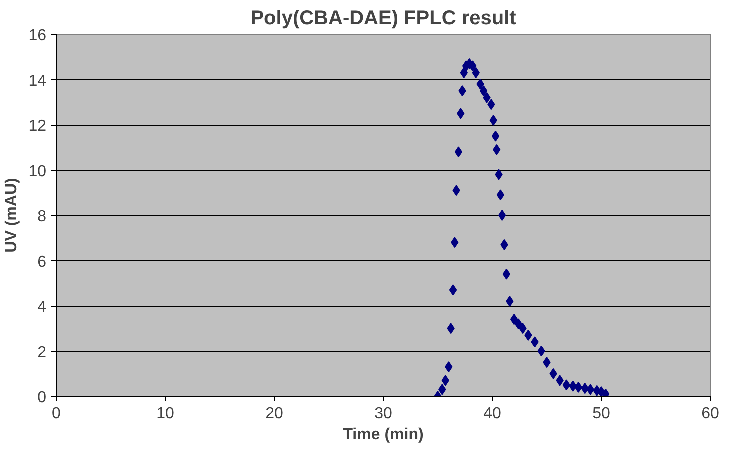 The width and height of the screenshot is (756, 452). What do you see at coordinates (493, 414) in the screenshot?
I see `x-tick-label: 40` at bounding box center [493, 414].